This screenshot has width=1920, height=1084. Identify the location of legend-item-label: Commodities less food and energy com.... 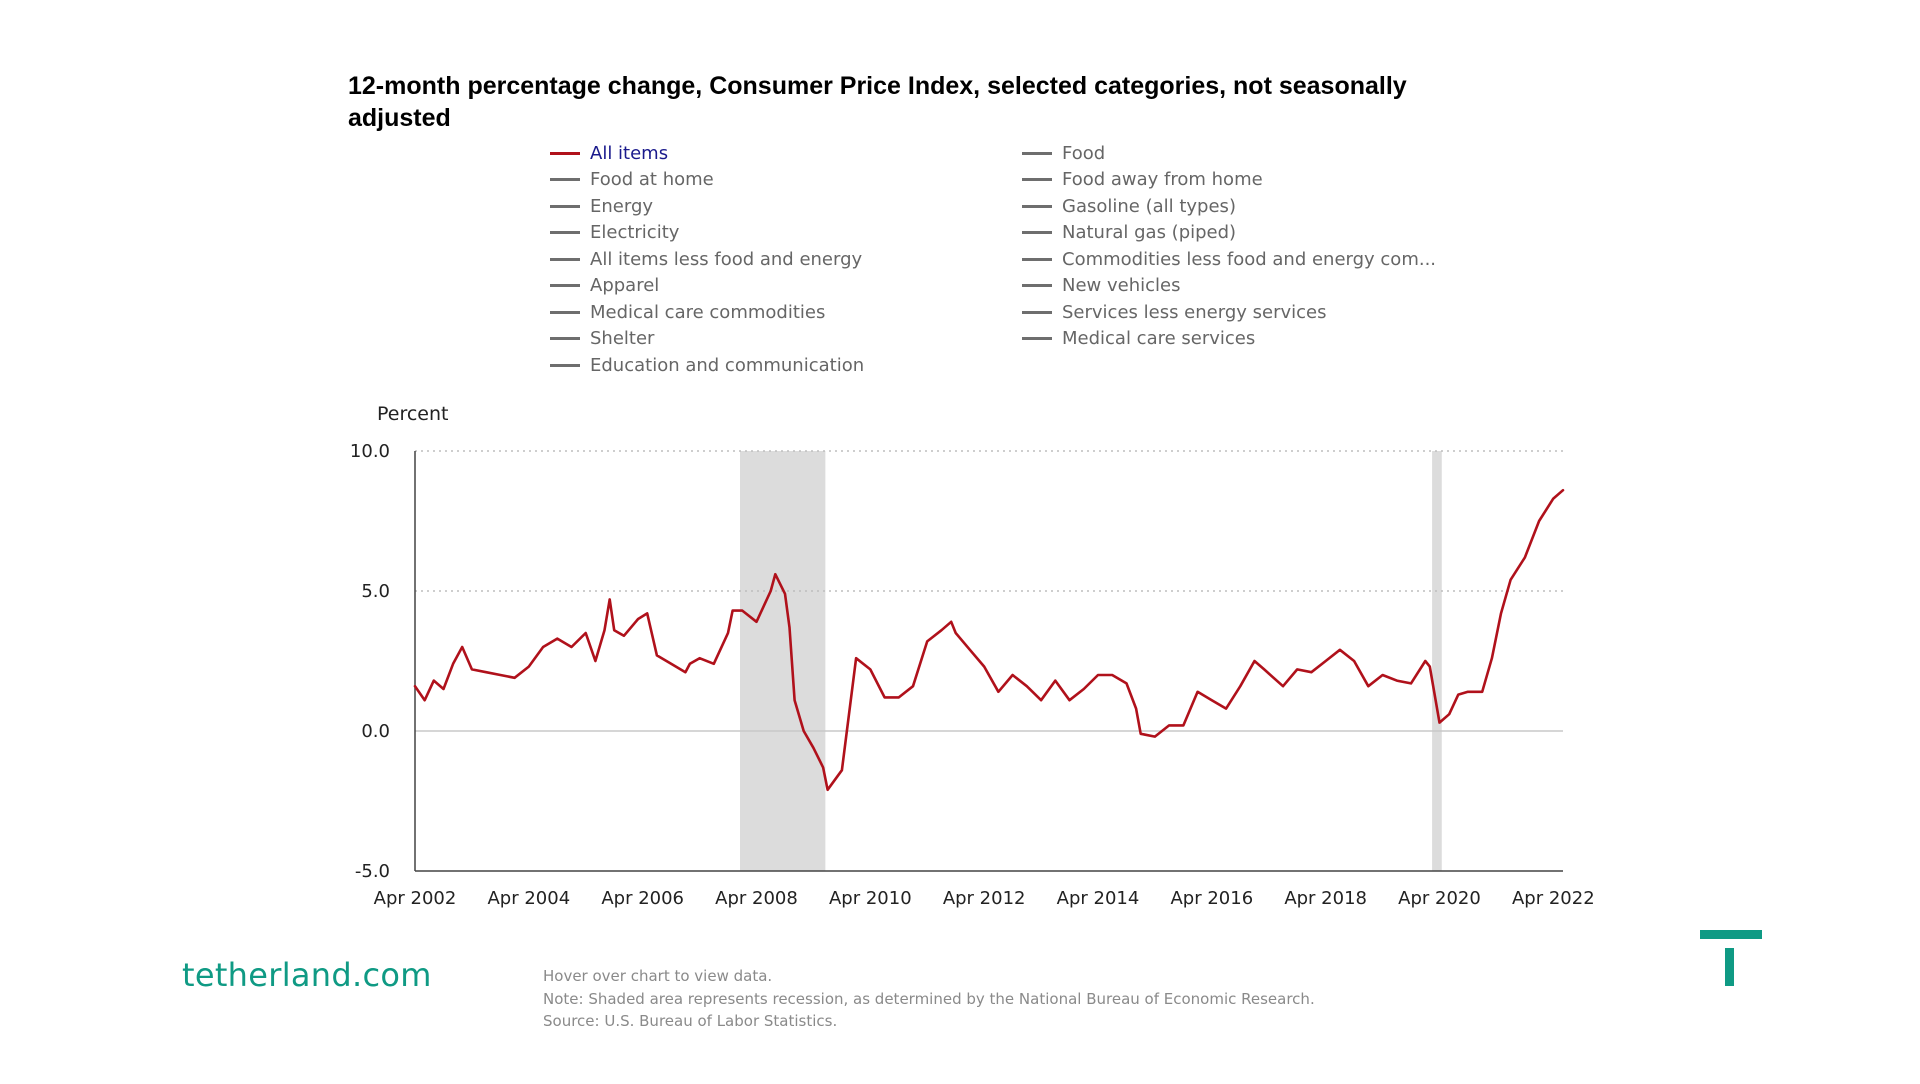
(1249, 259).